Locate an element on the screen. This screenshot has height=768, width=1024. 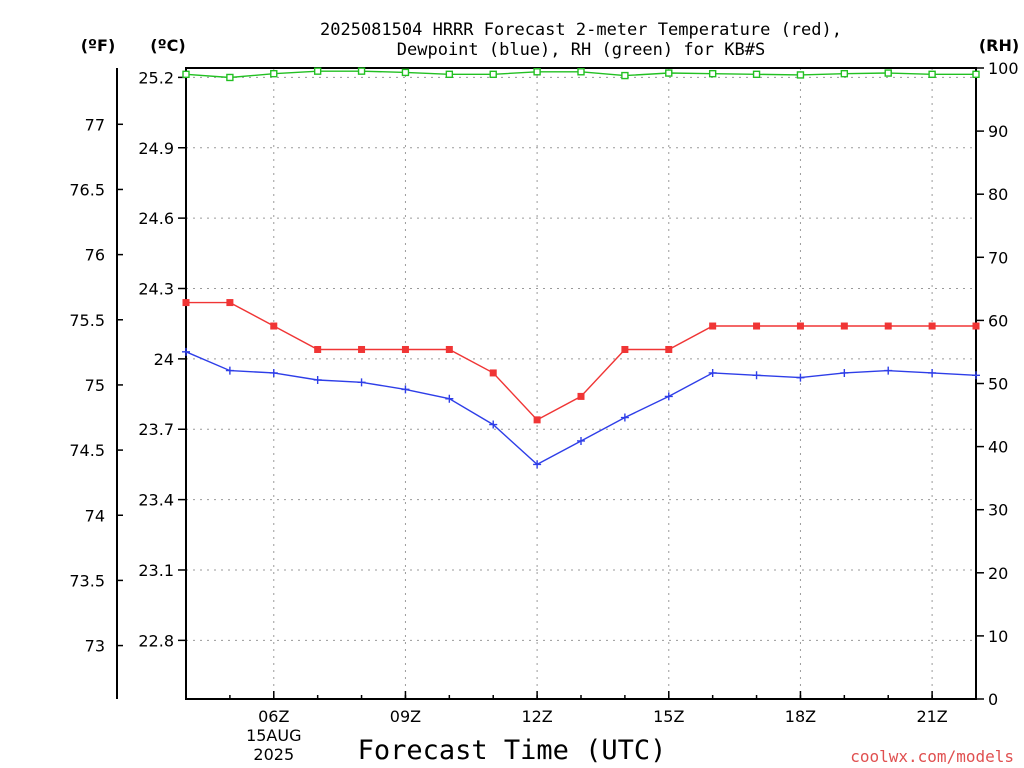
rh-tick-label: 100 is located at coordinates (1003, 68).